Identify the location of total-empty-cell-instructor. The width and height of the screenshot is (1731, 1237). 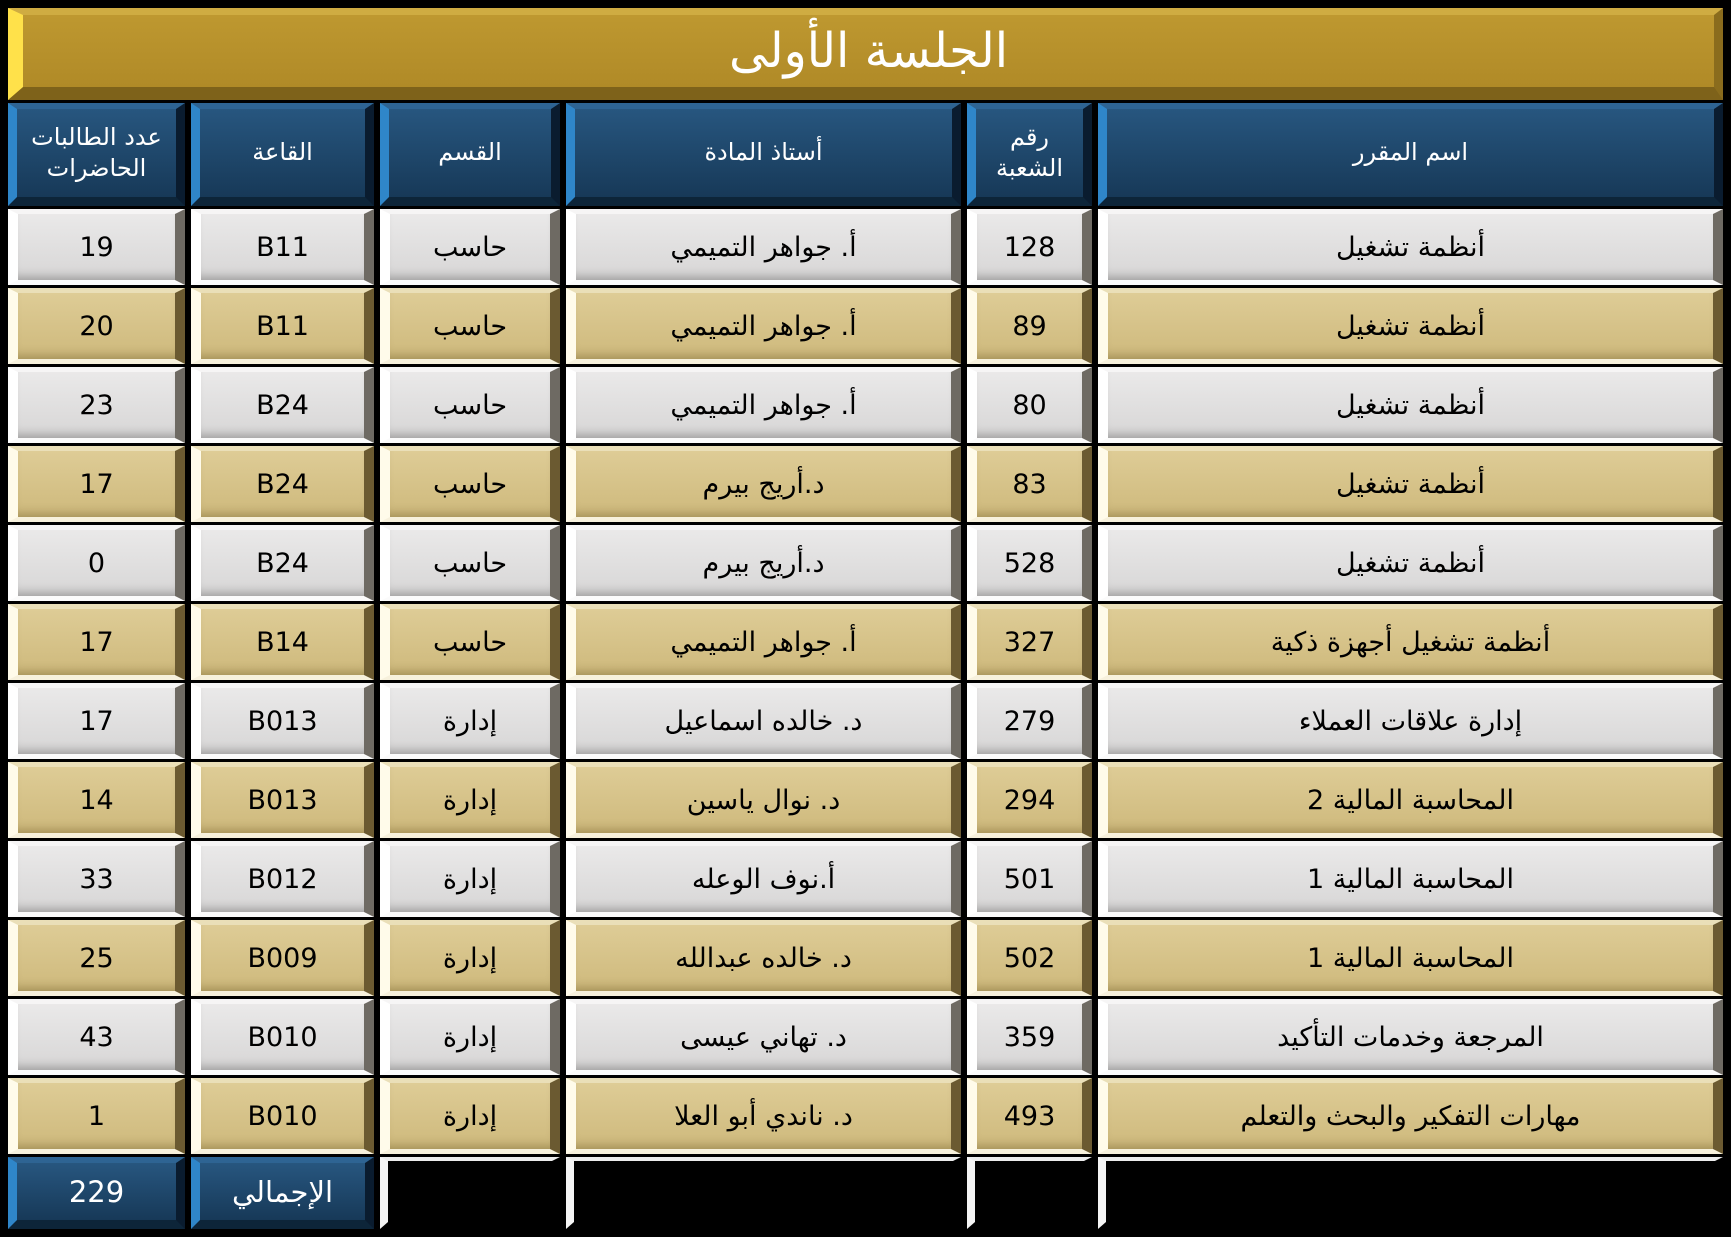
(763, 1193).